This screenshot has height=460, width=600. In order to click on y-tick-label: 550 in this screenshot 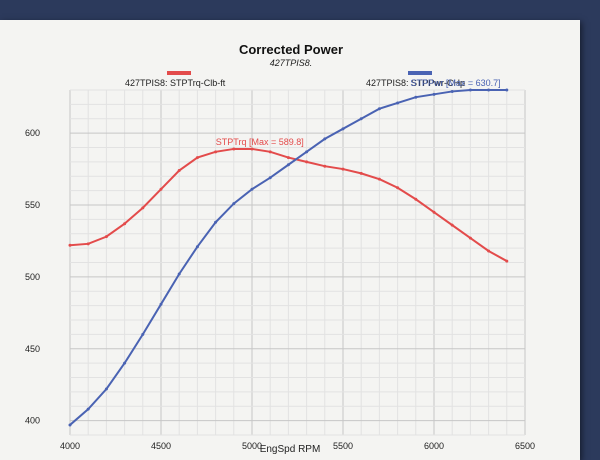, I will do `click(32, 205)`.